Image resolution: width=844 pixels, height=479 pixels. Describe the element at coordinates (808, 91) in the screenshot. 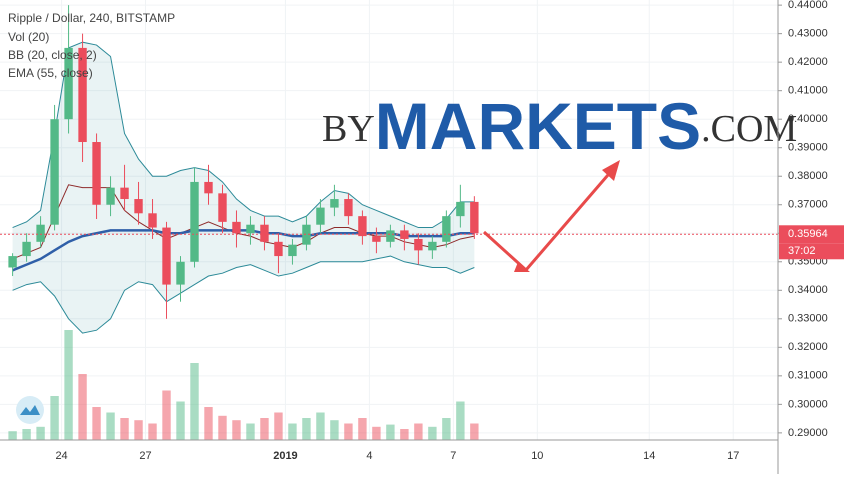

I see `y-tick-label: 0.41000` at that location.